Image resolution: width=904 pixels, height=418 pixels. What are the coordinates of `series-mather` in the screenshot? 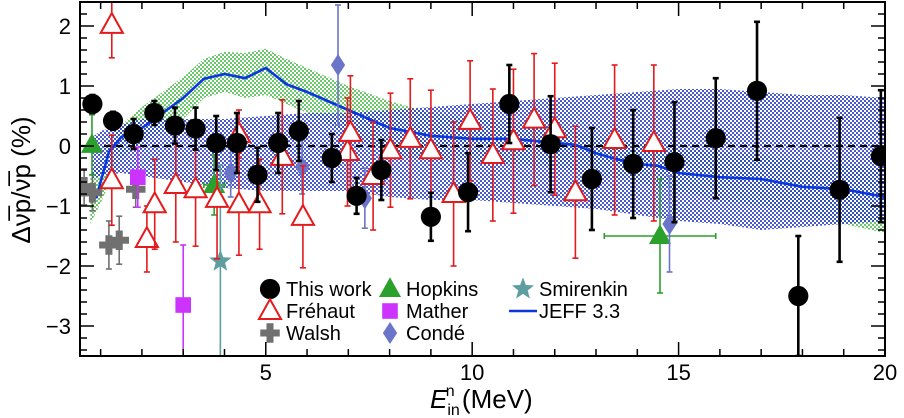 It's located at (160, 251).